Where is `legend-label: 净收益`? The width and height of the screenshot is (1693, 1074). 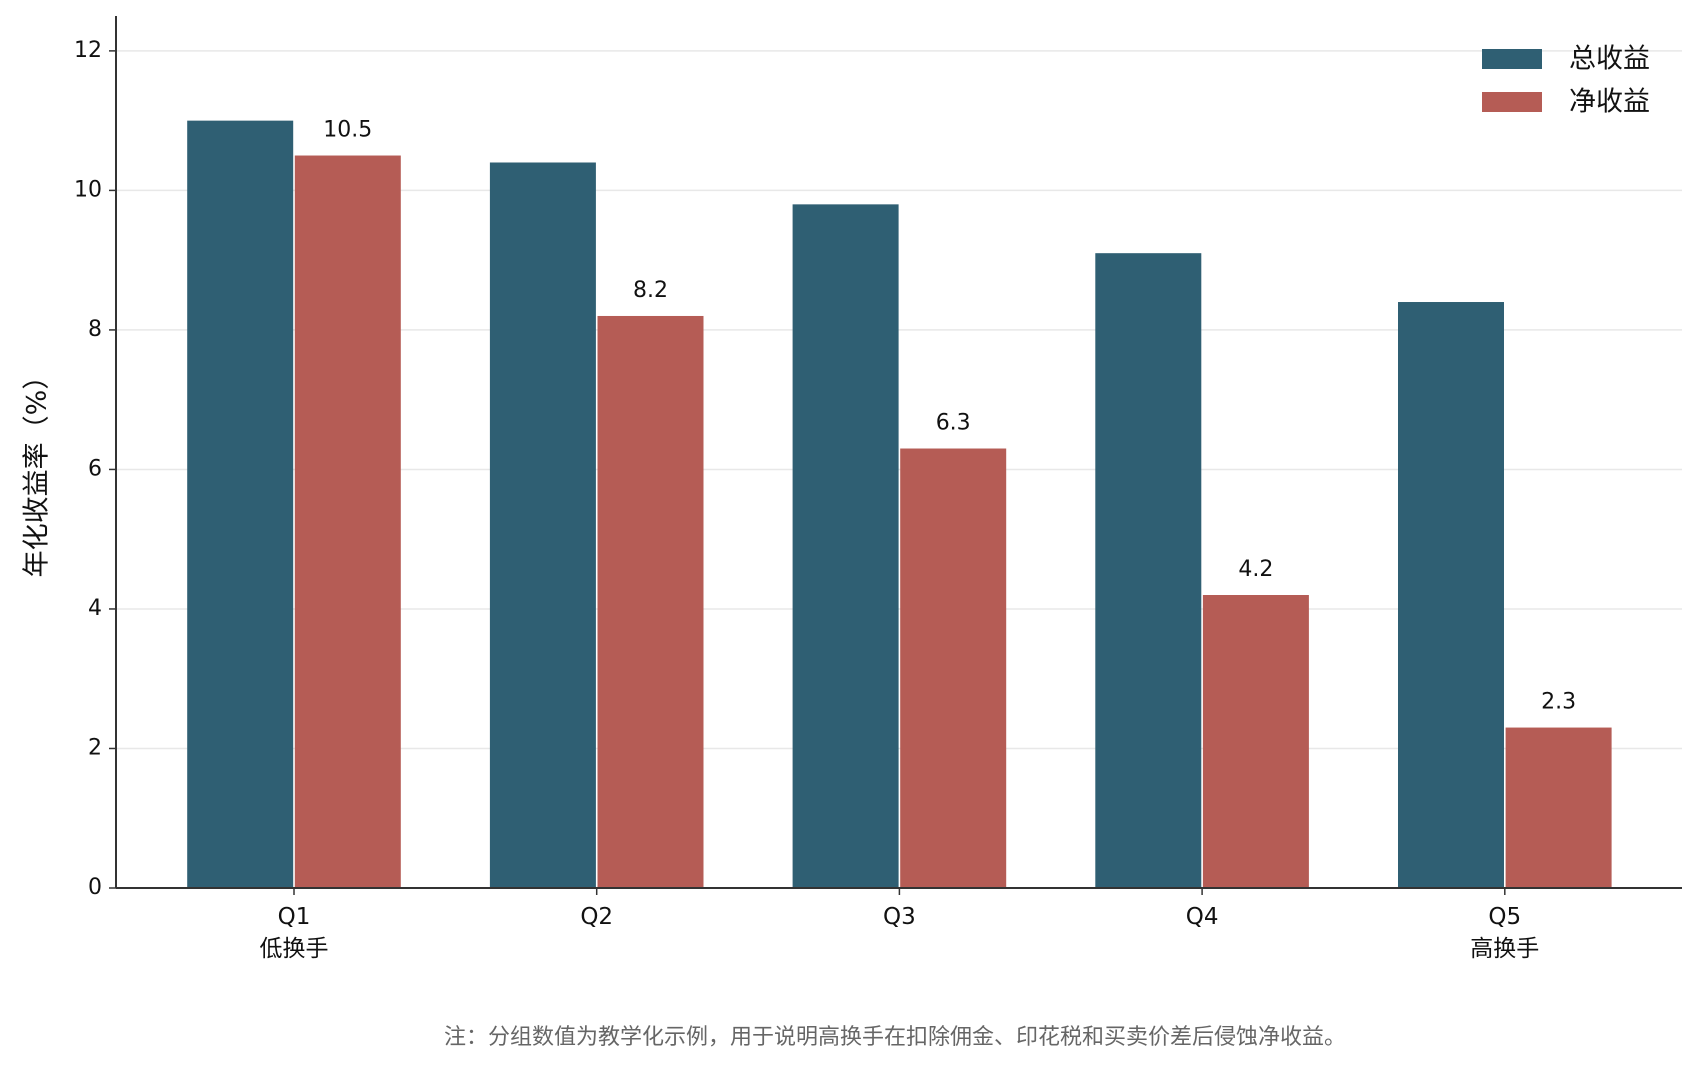
legend-label: 净收益 is located at coordinates (1609, 102).